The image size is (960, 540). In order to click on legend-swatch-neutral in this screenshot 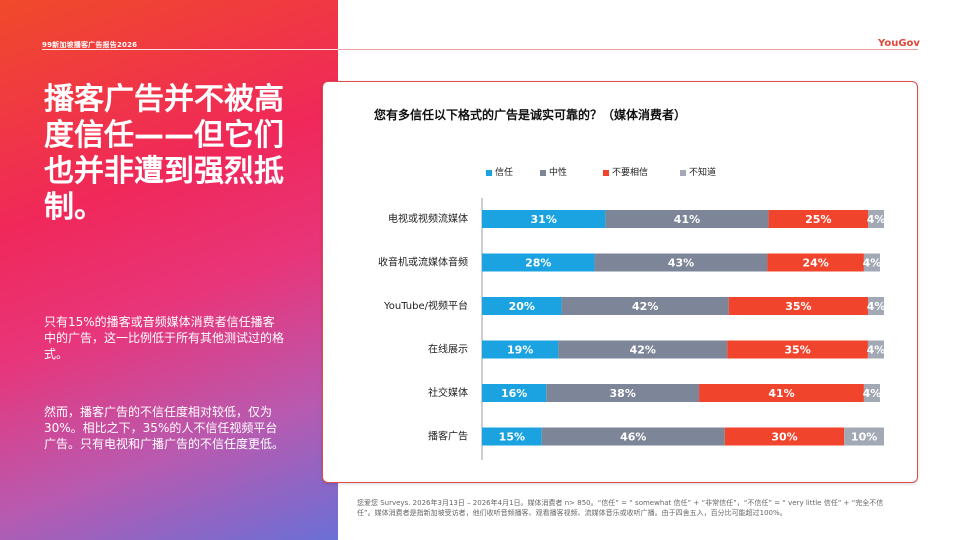, I will do `click(543, 172)`.